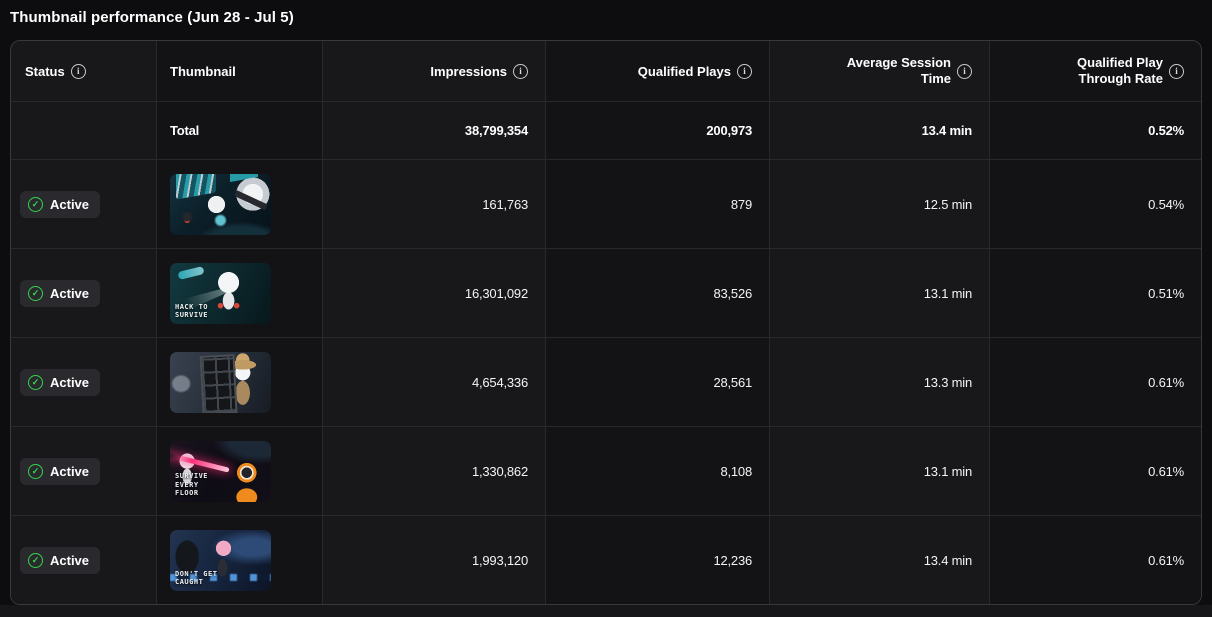 This screenshot has height=617, width=1212. Describe the element at coordinates (1120, 70) in the screenshot. I see `header-qptr-label: Qualified Play Through Rate` at that location.